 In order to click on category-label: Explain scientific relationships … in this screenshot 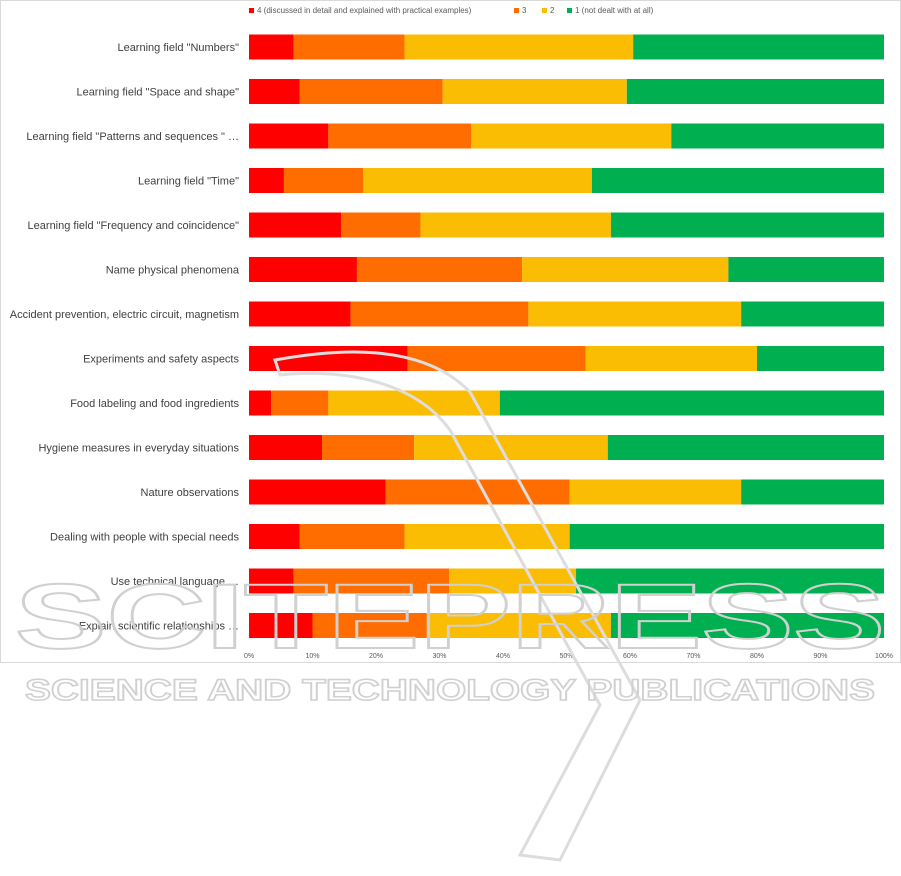, I will do `click(159, 627)`.